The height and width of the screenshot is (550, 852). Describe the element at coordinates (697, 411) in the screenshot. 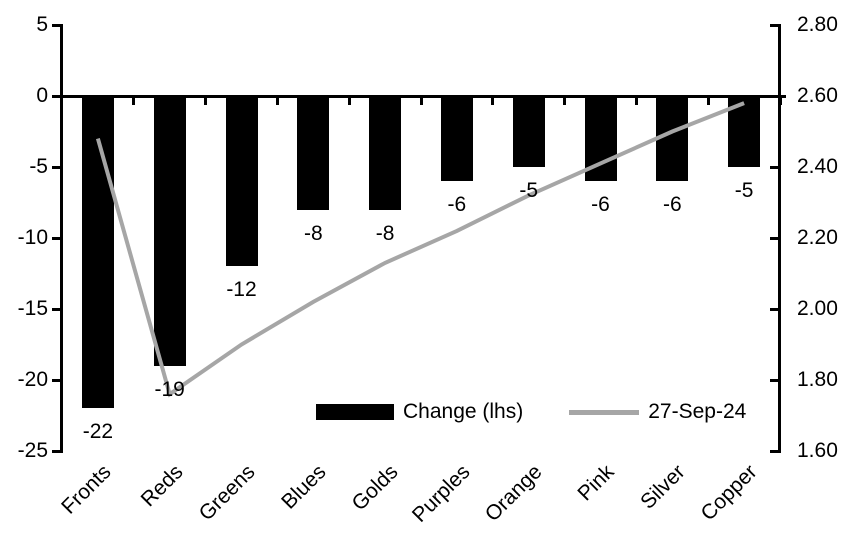

I see `legend-label-line: 27-Sep-24` at that location.